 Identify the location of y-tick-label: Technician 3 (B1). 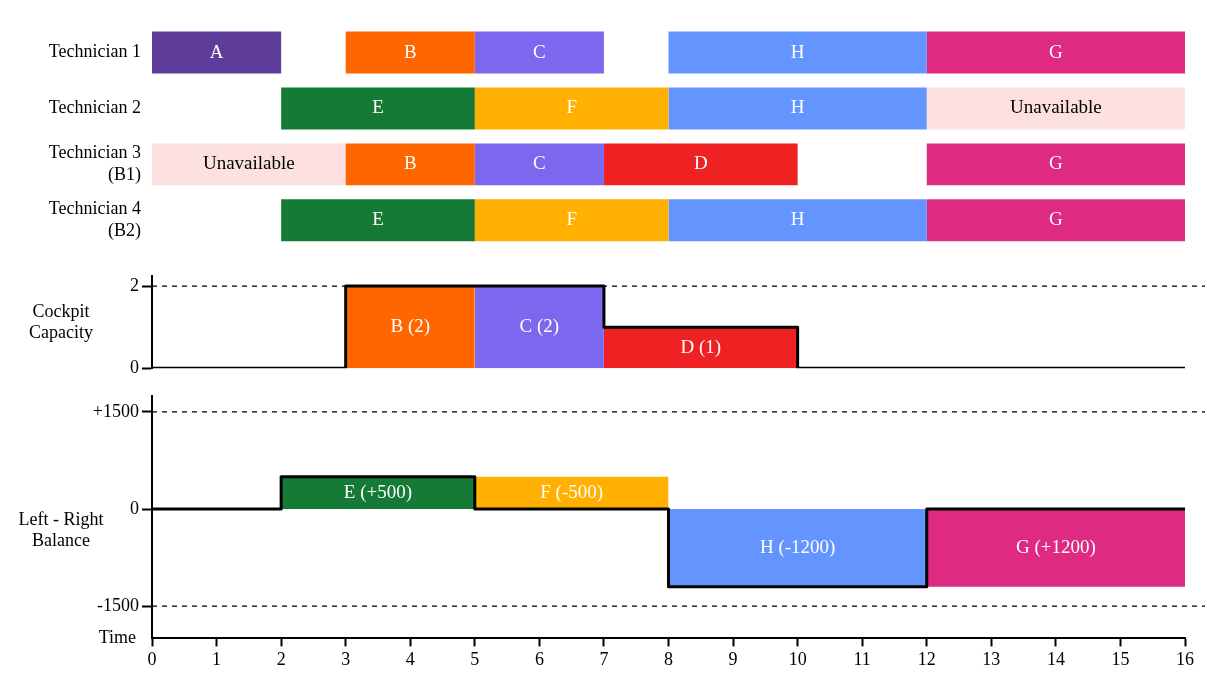
(94, 163).